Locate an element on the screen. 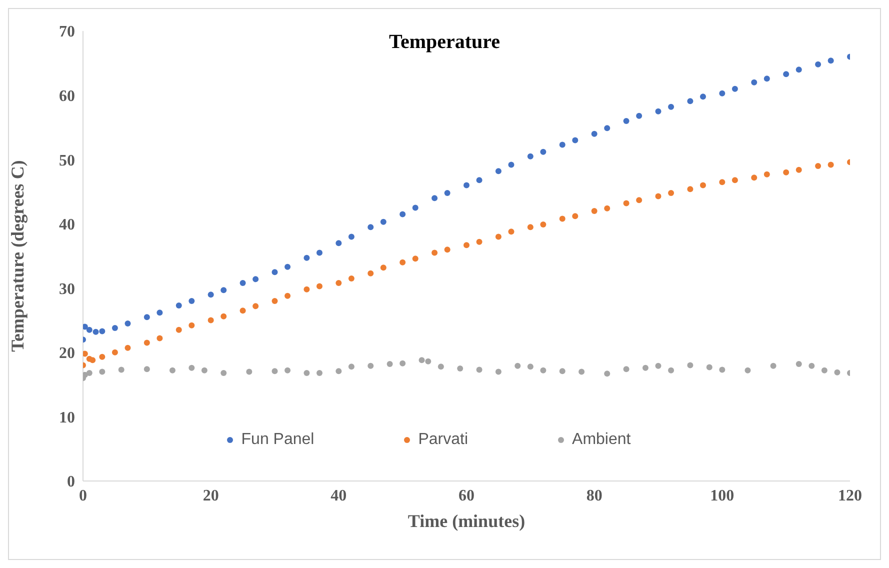 The image size is (889, 568). y-axis-title: Temperature (degrees C) is located at coordinates (17, 256).